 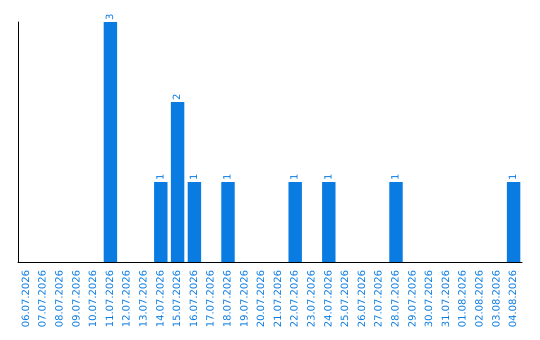 What do you see at coordinates (463, 299) in the screenshot?
I see `x-tick-label: 01.08.2026` at bounding box center [463, 299].